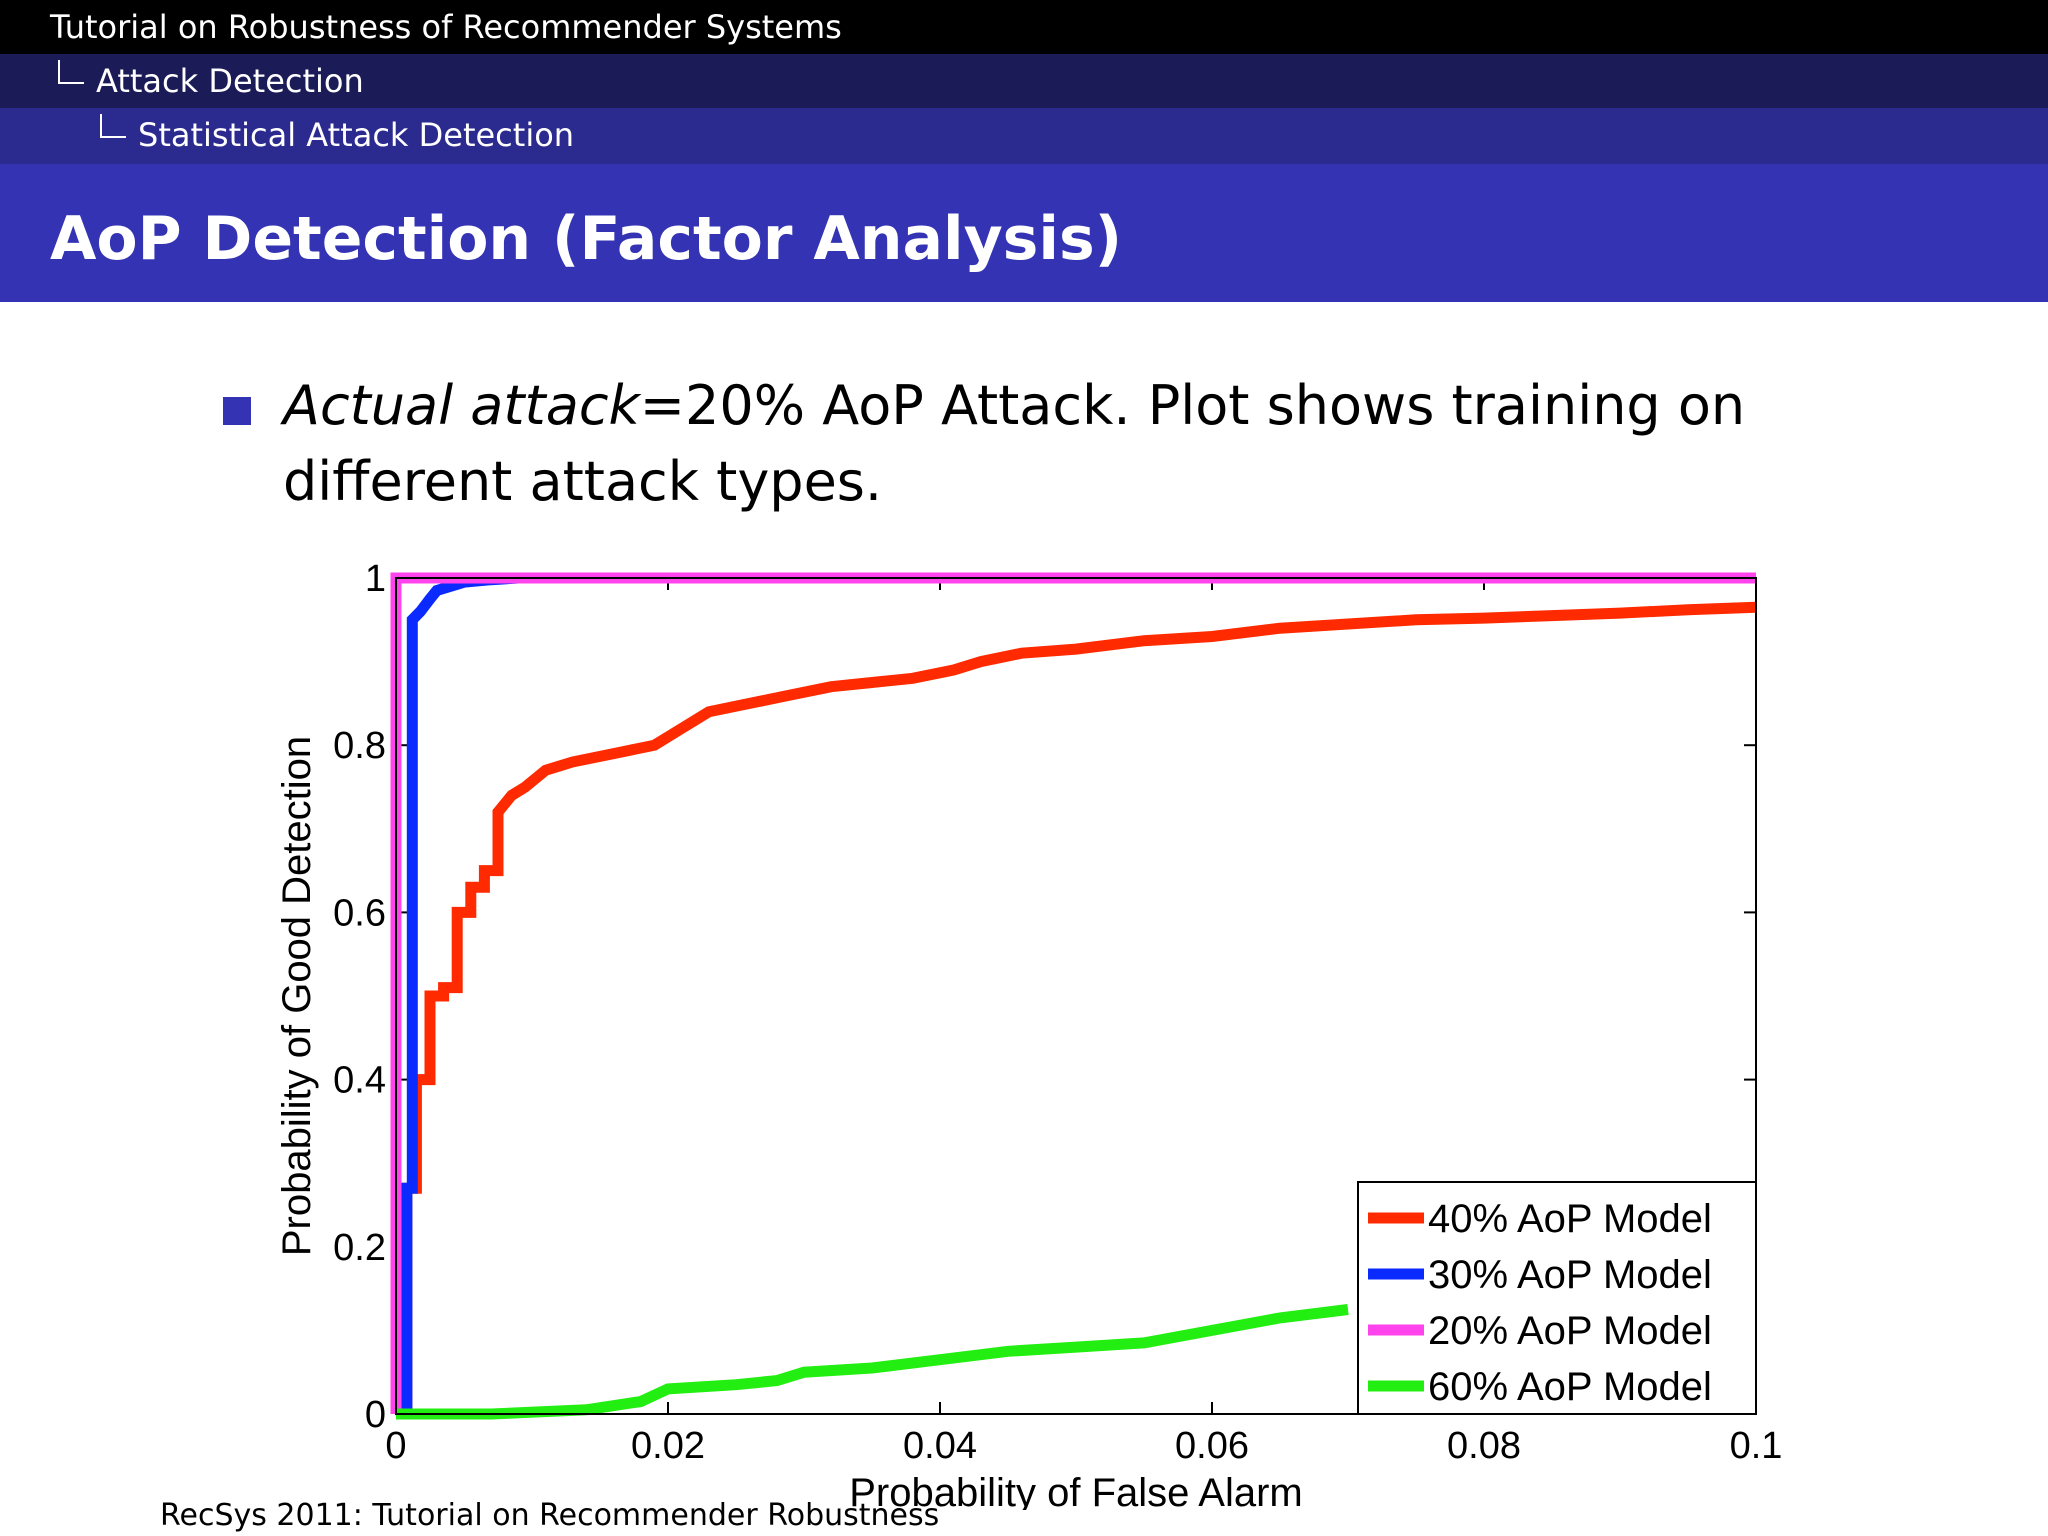 The image size is (2048, 1536). Describe the element at coordinates (359, 1081) in the screenshot. I see `y-tick-label: 0.4` at that location.